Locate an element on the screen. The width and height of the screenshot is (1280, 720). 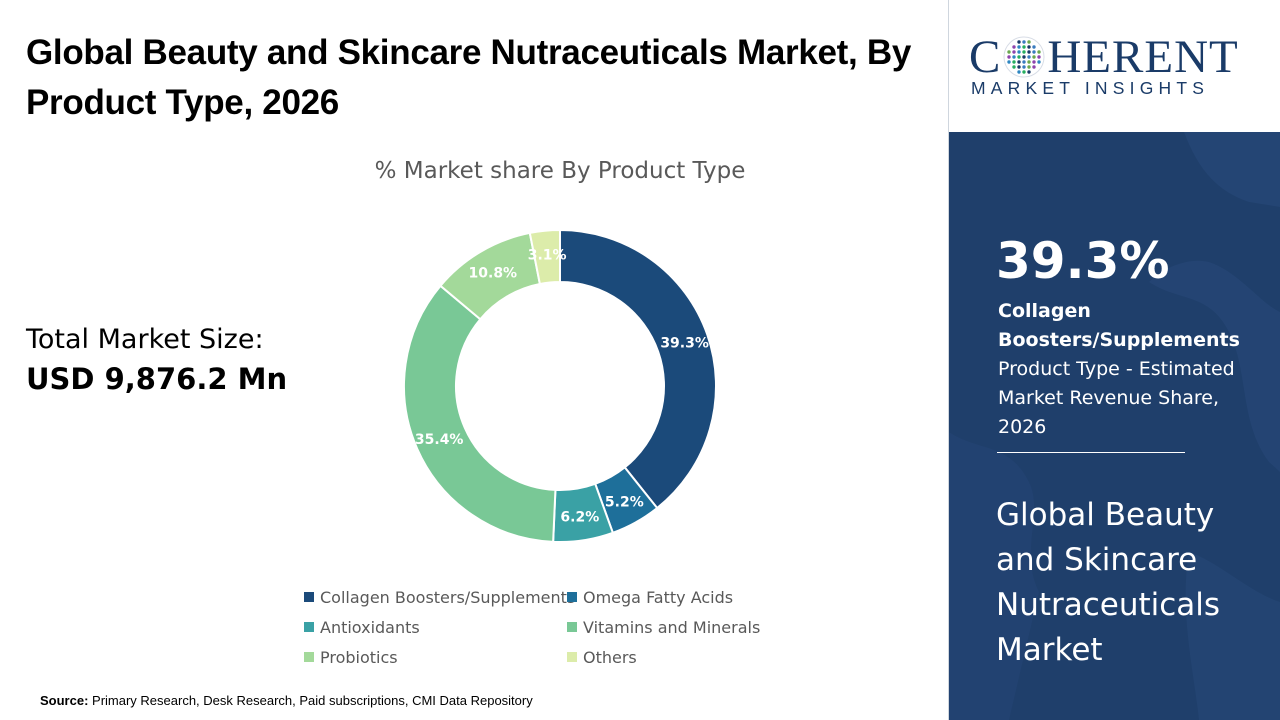
legend-item-antioxidants: Antioxidants is located at coordinates (431, 627).